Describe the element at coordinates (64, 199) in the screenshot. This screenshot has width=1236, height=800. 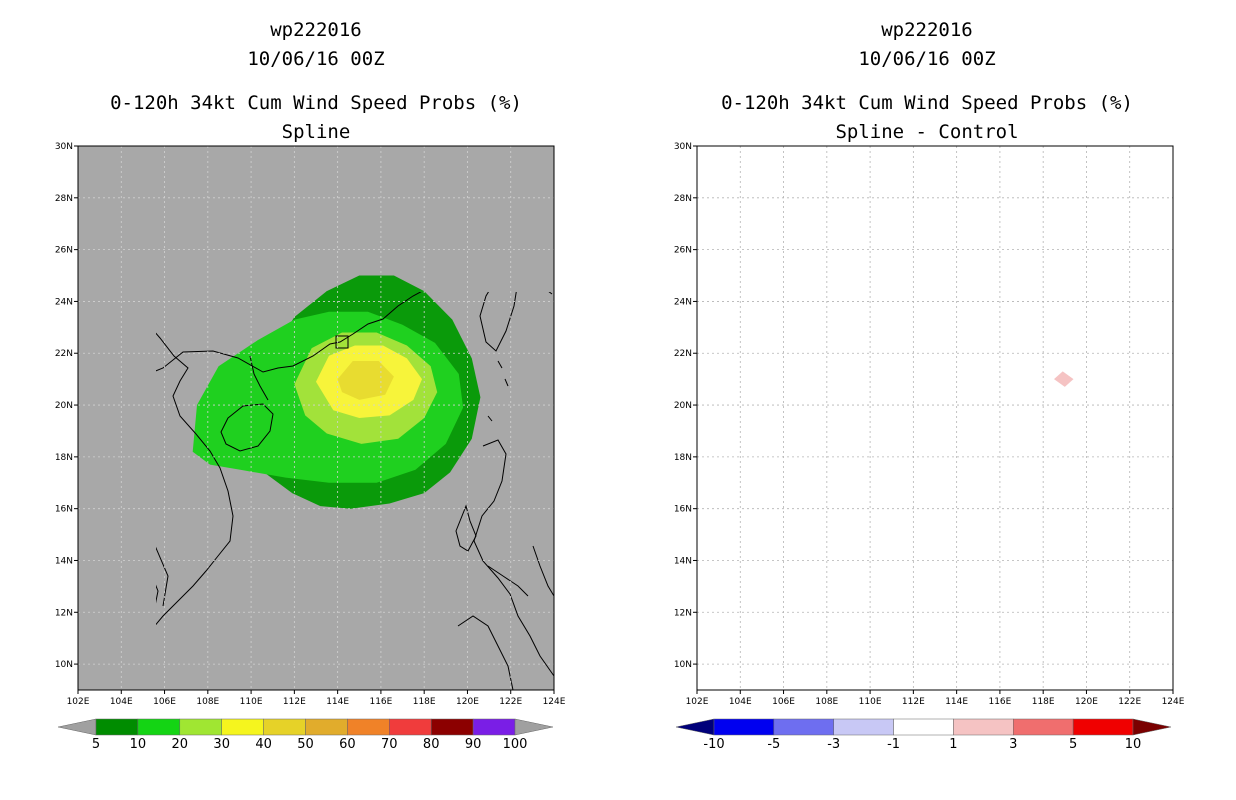
I see `left-ytick-label: 28N` at that location.